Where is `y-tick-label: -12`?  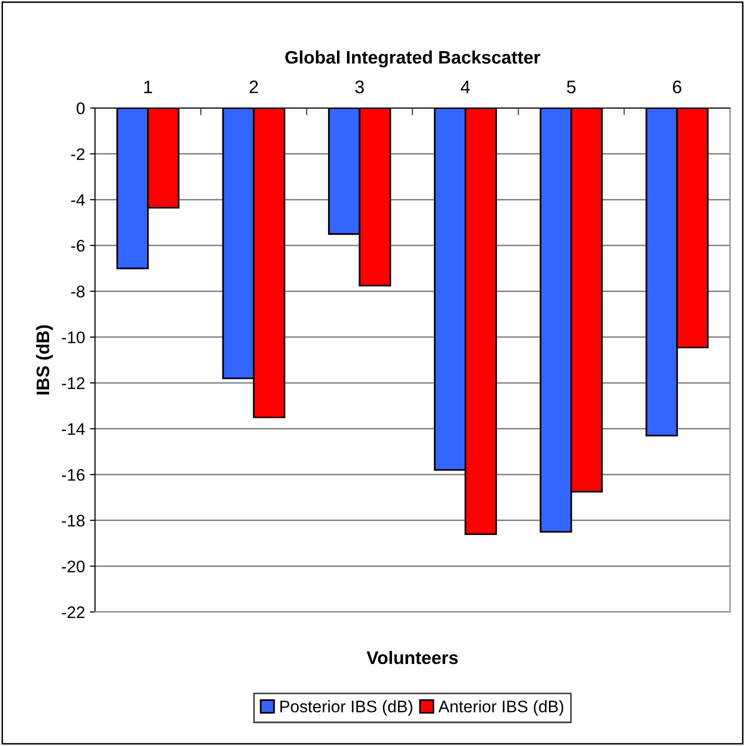 y-tick-label: -12 is located at coordinates (73, 383).